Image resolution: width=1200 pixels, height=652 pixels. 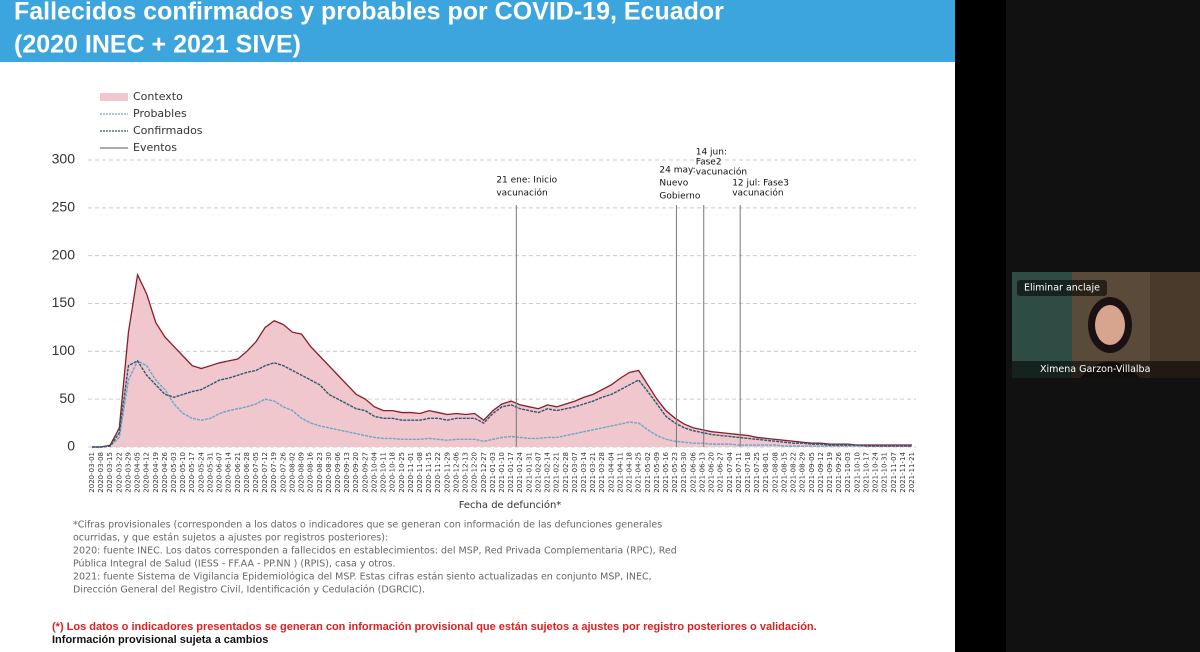 I want to click on legend-label: Contexto, so click(x=158, y=96).